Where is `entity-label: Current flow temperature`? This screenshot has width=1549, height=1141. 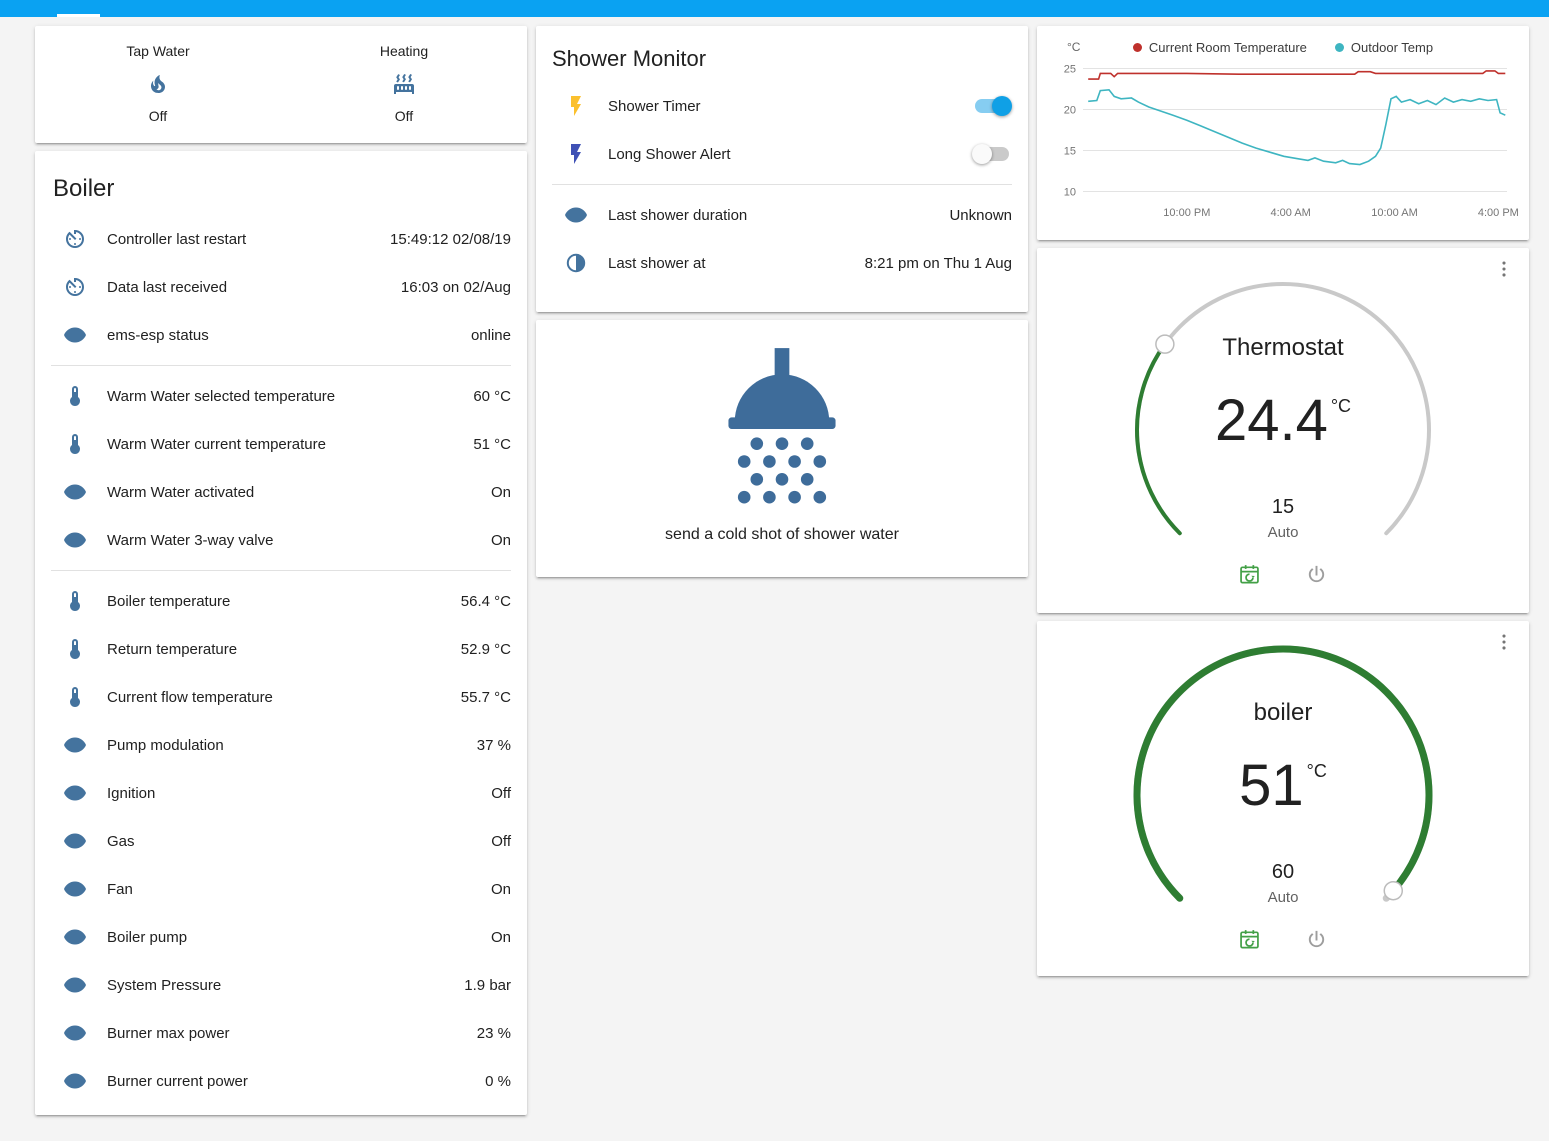
entity-label: Current flow temperature is located at coordinates (190, 697).